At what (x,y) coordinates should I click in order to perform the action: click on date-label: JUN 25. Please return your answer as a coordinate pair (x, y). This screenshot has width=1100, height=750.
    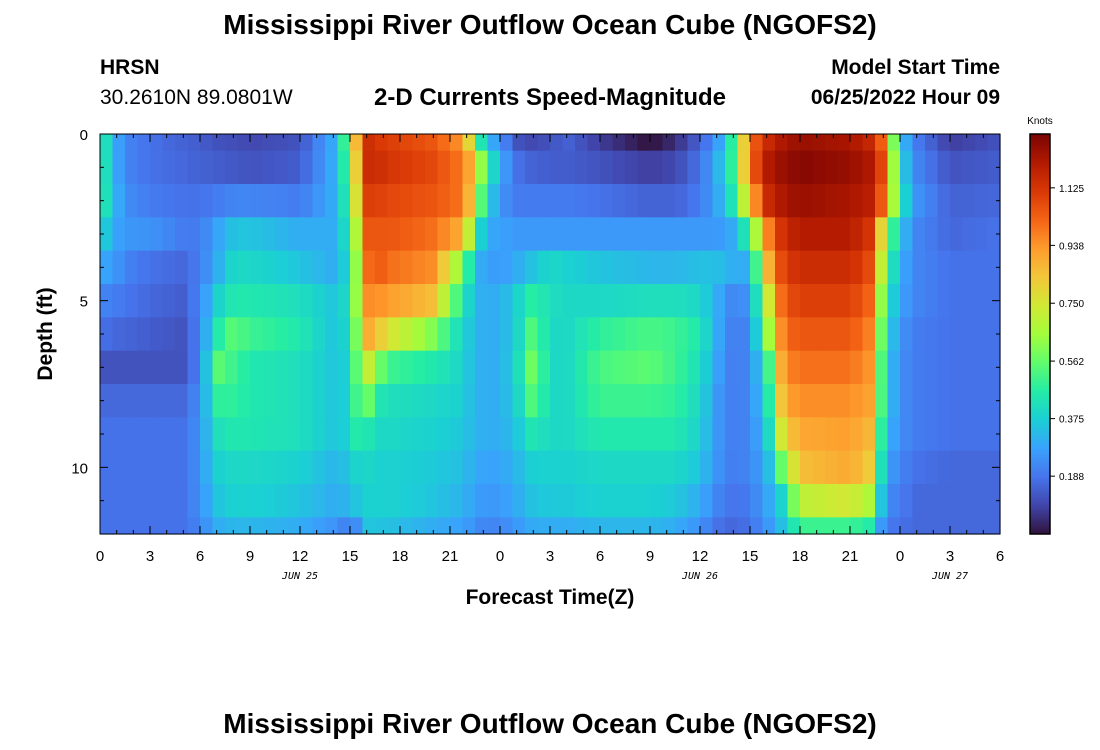
    Looking at the image, I should click on (299, 576).